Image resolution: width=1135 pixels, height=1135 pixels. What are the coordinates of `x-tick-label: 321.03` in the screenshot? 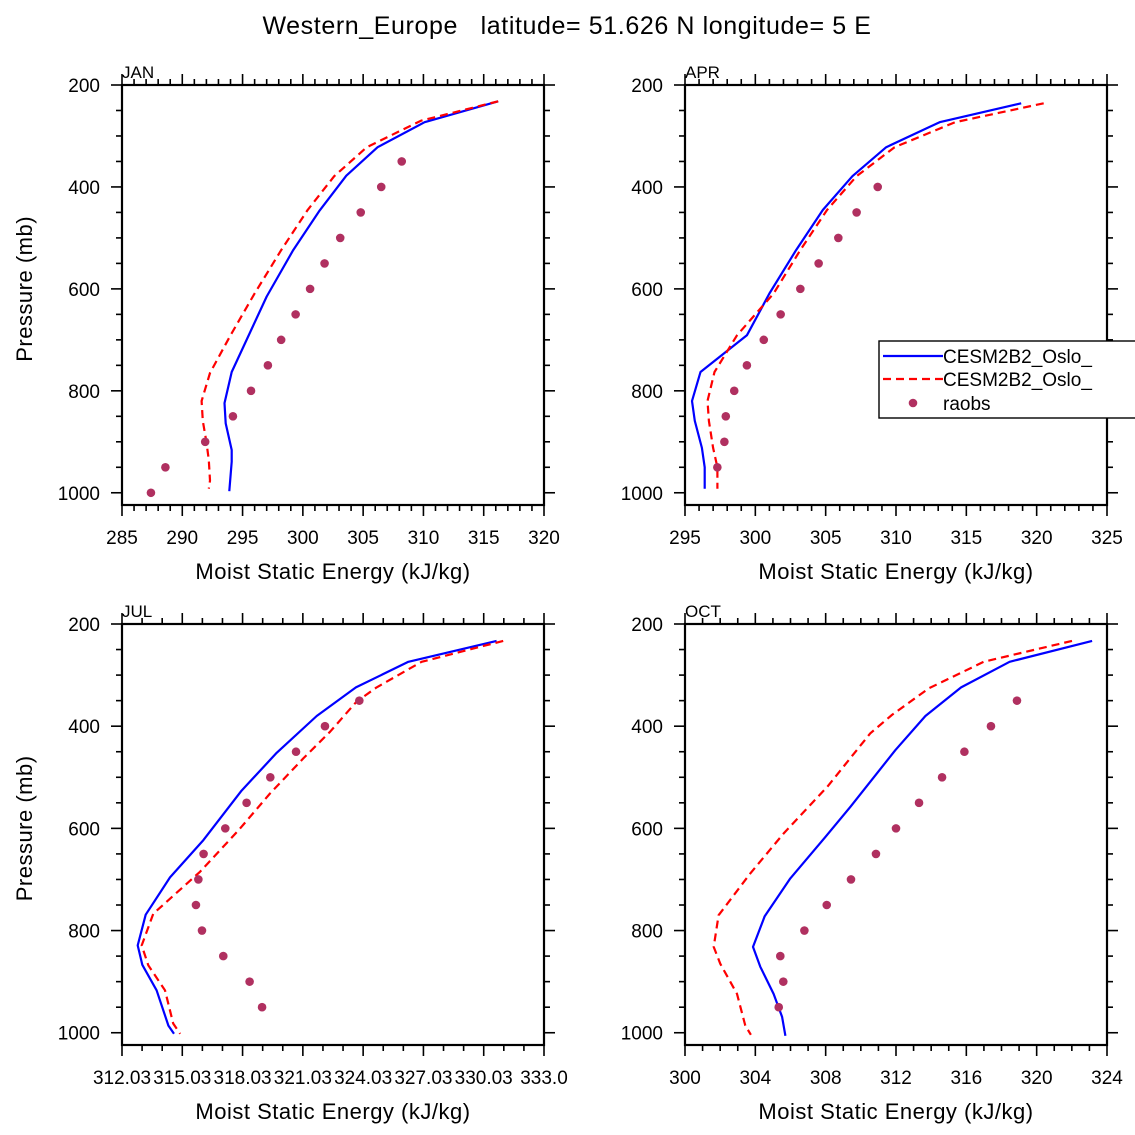 It's located at (303, 1078).